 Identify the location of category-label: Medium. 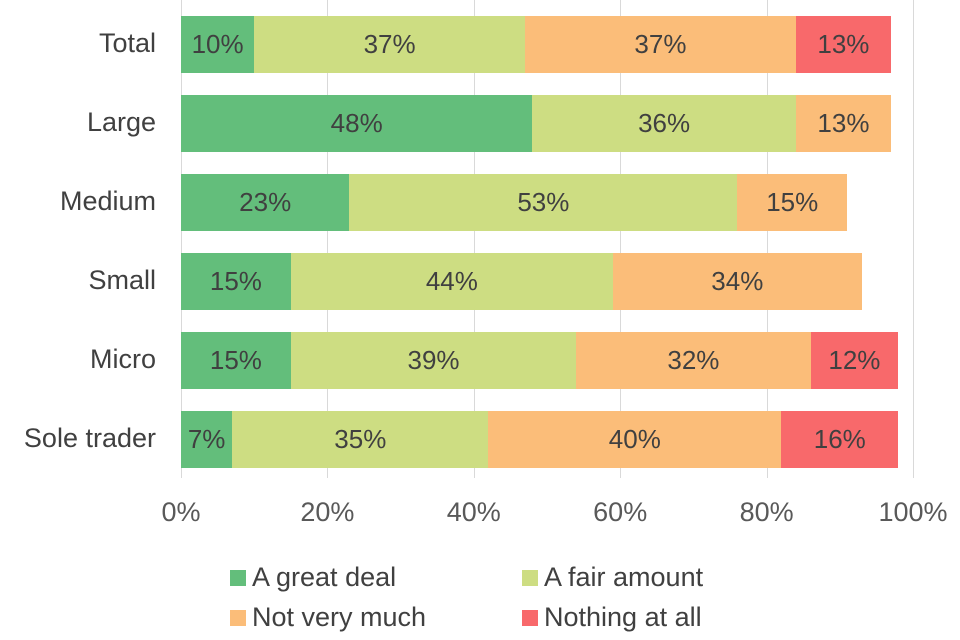
(107, 201).